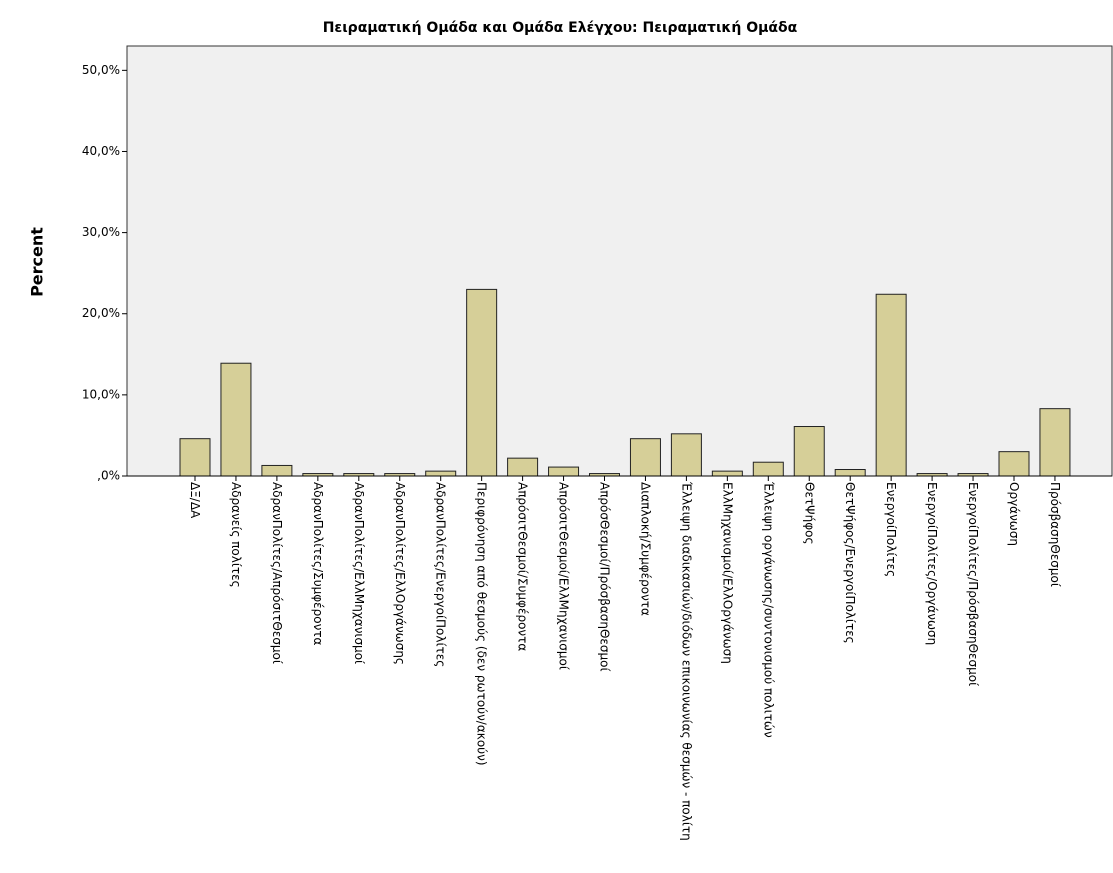 The height and width of the screenshot is (873, 1113). Describe the element at coordinates (727, 573) in the screenshot. I see `x-tick-label: ΕλλΜηχανισμοί/ΕλλΟργάνωση` at that location.